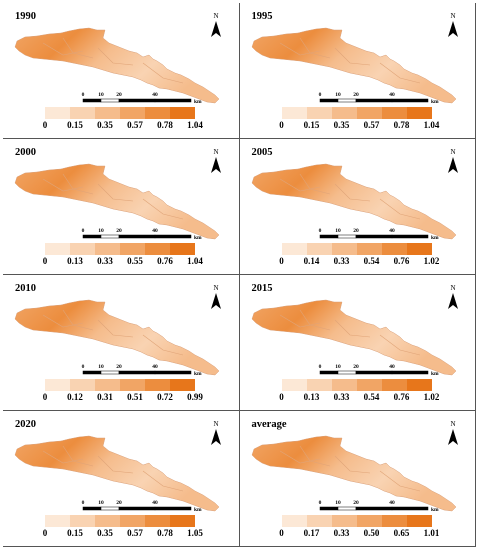 The height and width of the screenshot is (550, 479). What do you see at coordinates (269, 424) in the screenshot?
I see `panel-title: average` at bounding box center [269, 424].